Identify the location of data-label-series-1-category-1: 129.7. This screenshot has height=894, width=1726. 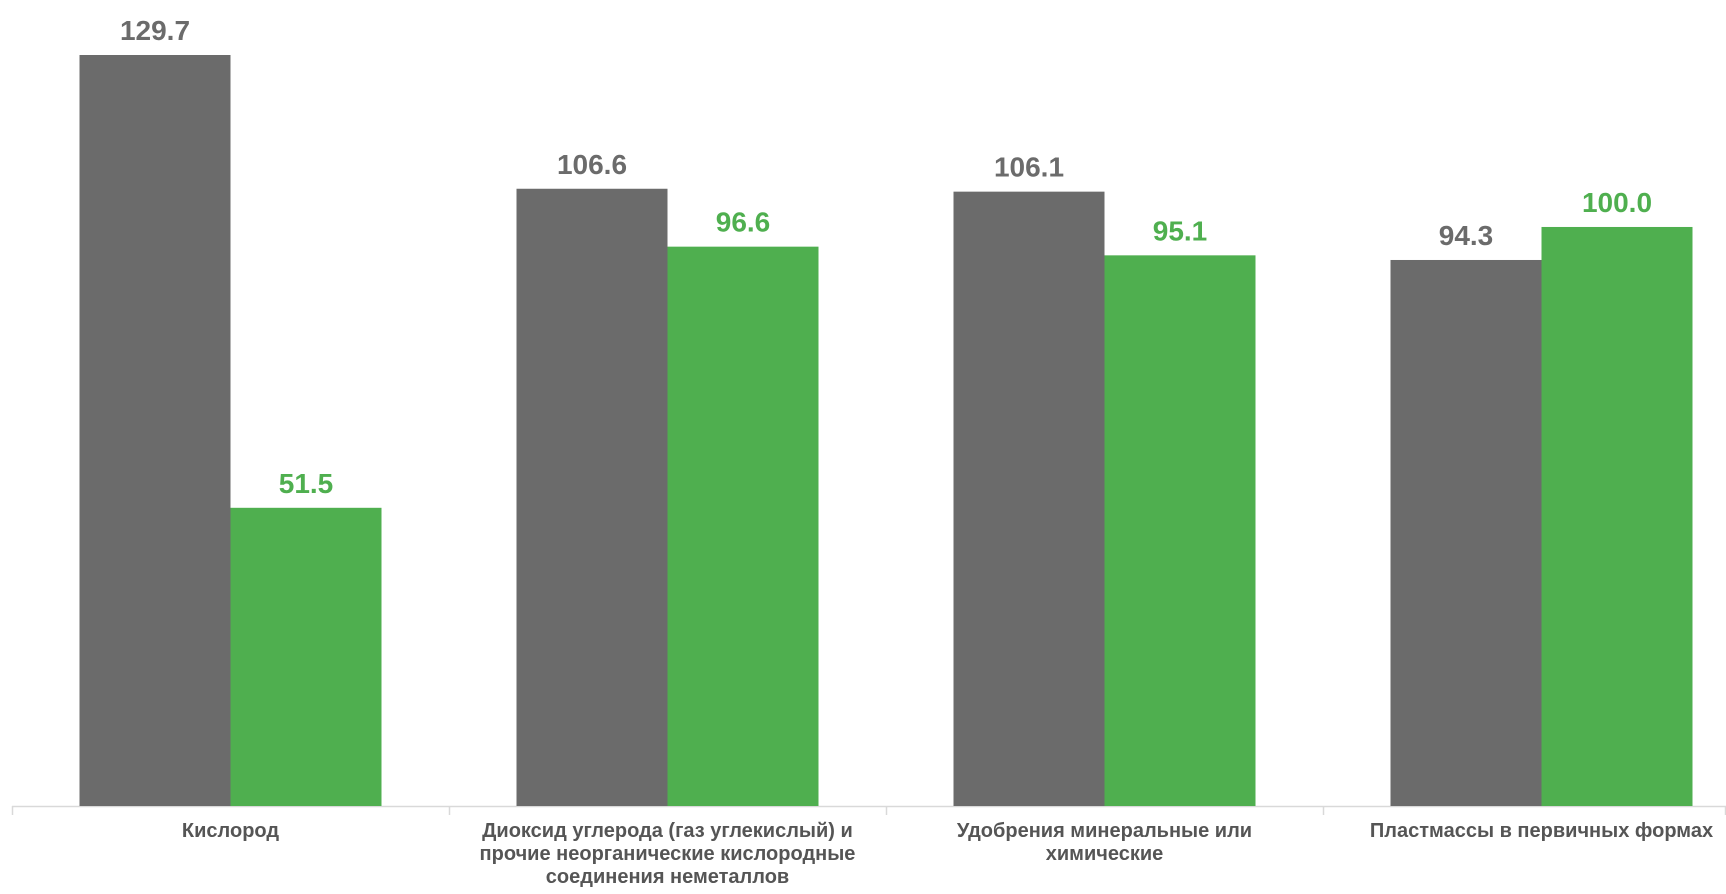
(155, 30).